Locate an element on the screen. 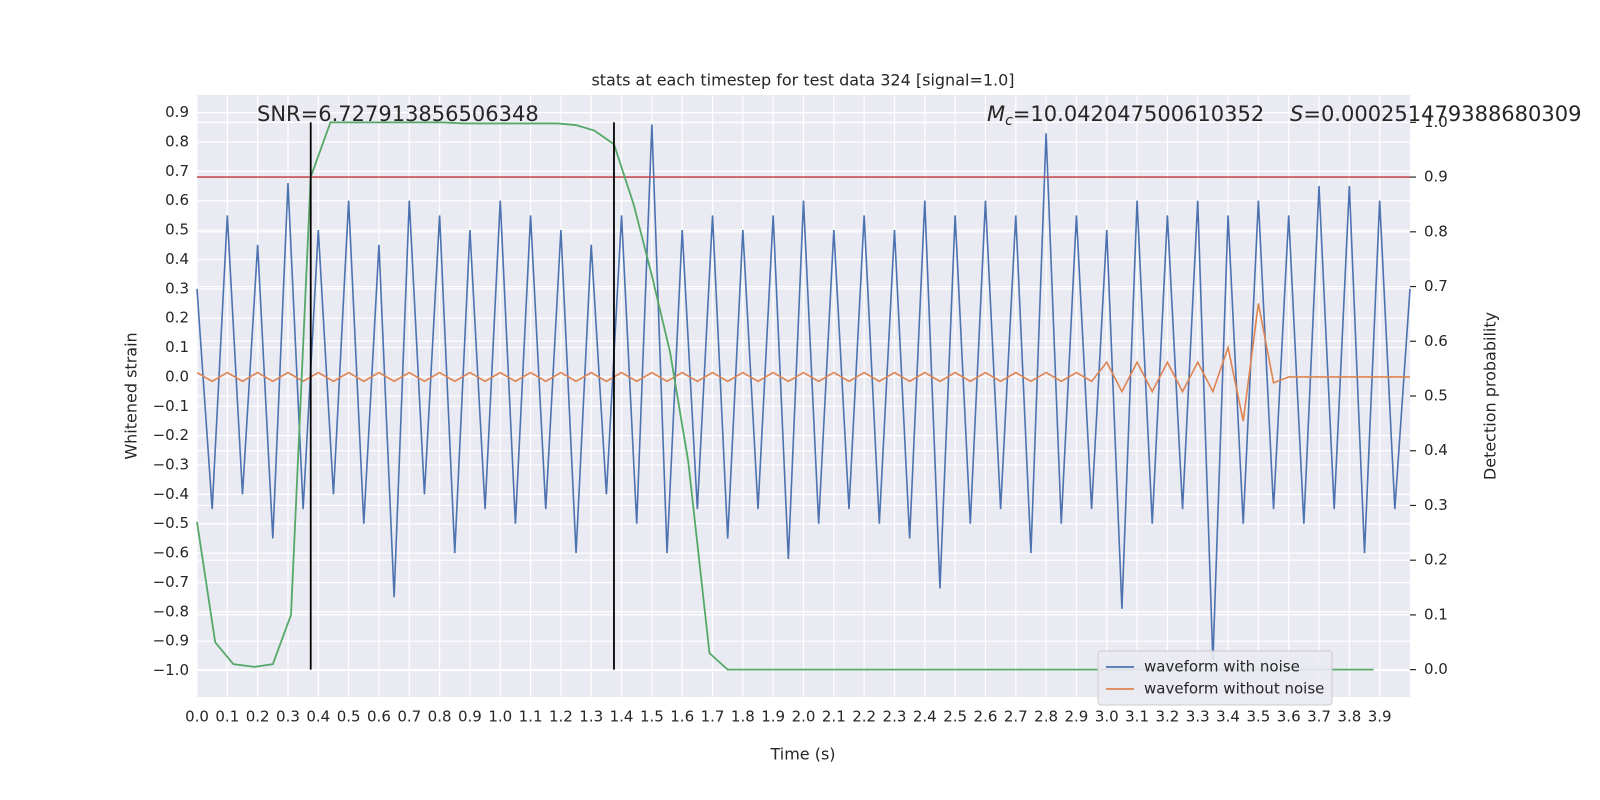  x-axis-label: Time (s) is located at coordinates (802, 754).